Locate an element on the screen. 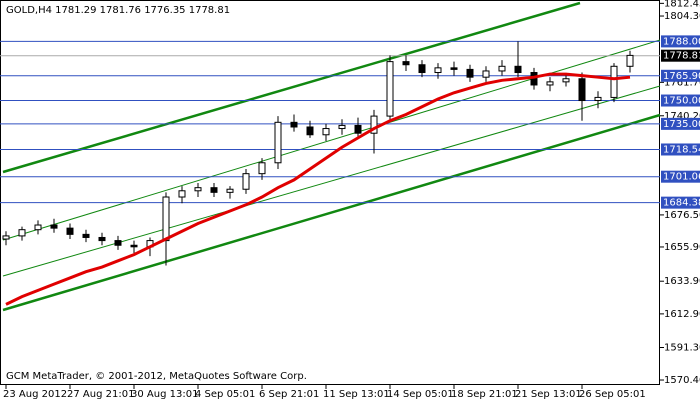  current-price-box is located at coordinates (680, 55).